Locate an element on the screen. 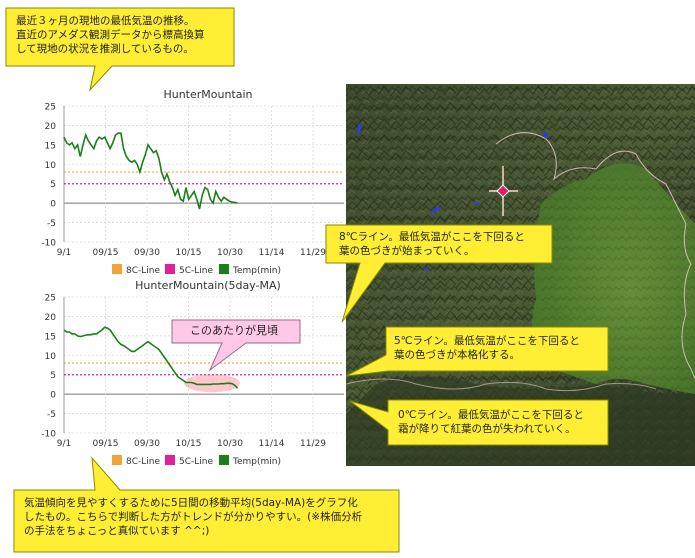 The height and width of the screenshot is (558, 695). callout-5c-text: 5℃ライン。最低気温がここを下回ると 葉の色づきが本格化する。 is located at coordinates (487, 348).